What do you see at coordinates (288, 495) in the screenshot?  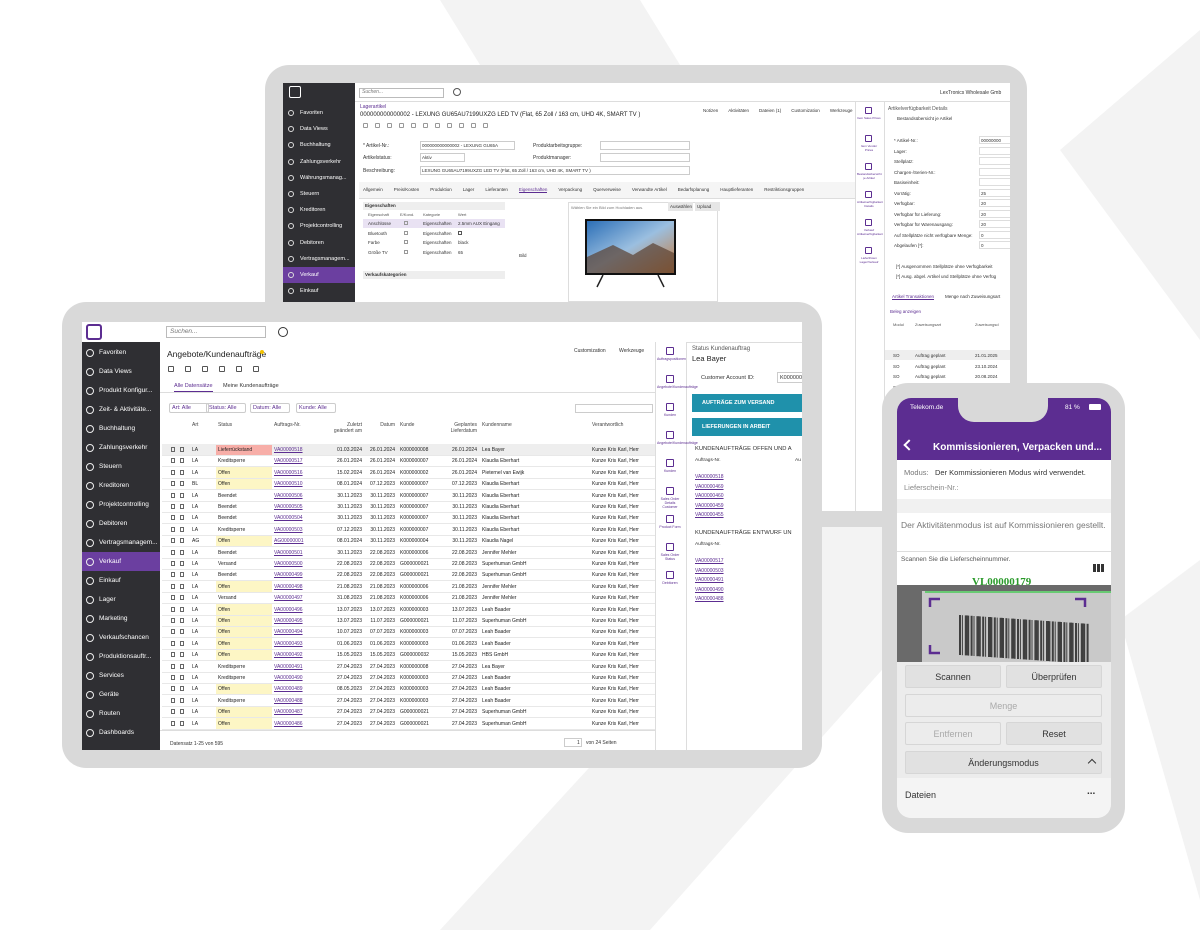 I see `cell: VA00000506` at bounding box center [288, 495].